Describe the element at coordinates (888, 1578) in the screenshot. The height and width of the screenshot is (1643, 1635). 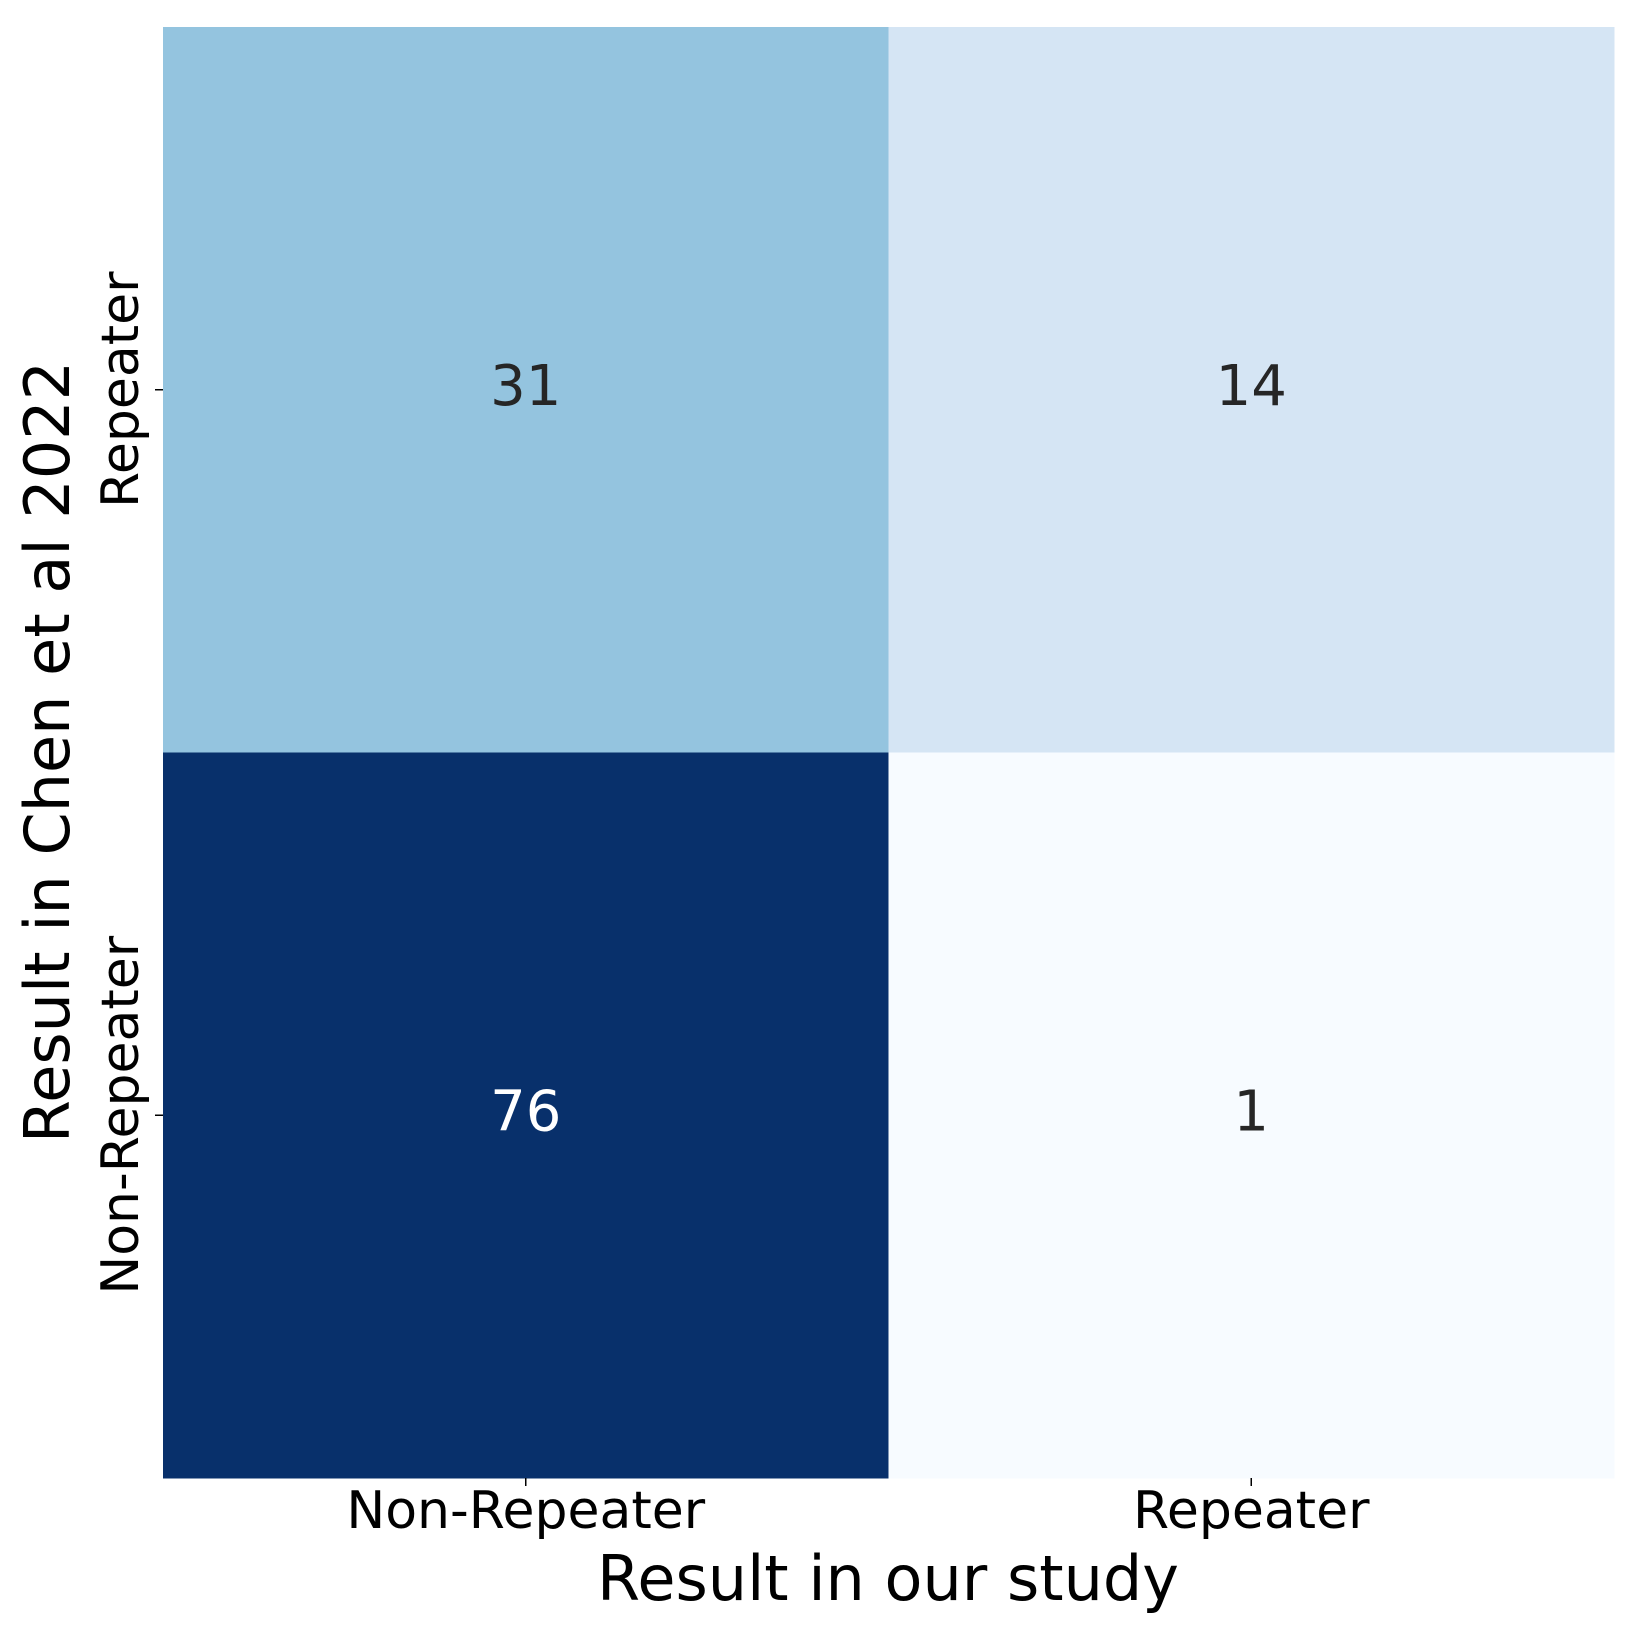
I see `x-axis-label: Result in our study` at that location.